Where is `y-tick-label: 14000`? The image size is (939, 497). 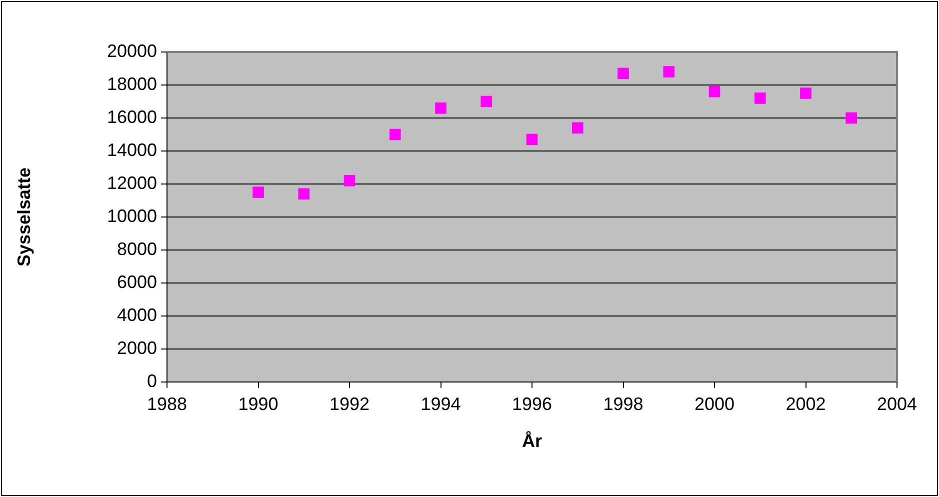 y-tick-label: 14000 is located at coordinates (131, 150).